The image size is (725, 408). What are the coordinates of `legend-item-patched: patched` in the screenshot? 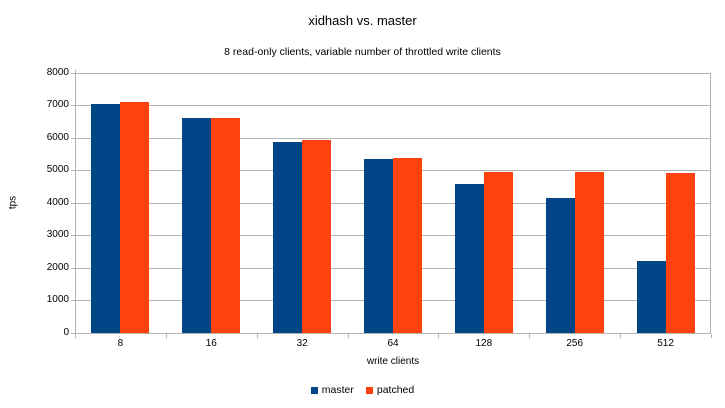 It's located at (390, 390).